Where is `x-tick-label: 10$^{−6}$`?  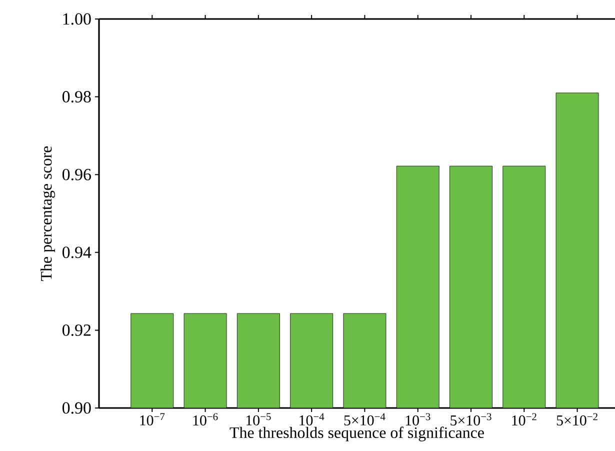 x-tick-label: 10$^{−6}$ is located at coordinates (205, 419).